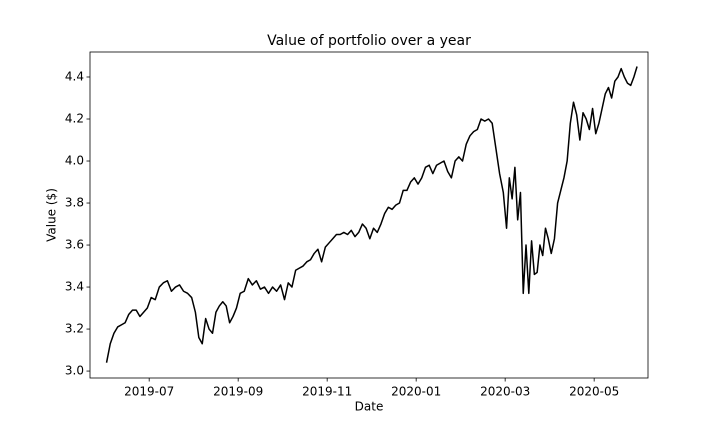 This screenshot has height=432, width=720. Describe the element at coordinates (74, 203) in the screenshot. I see `y-tick-label: 3.8` at that location.